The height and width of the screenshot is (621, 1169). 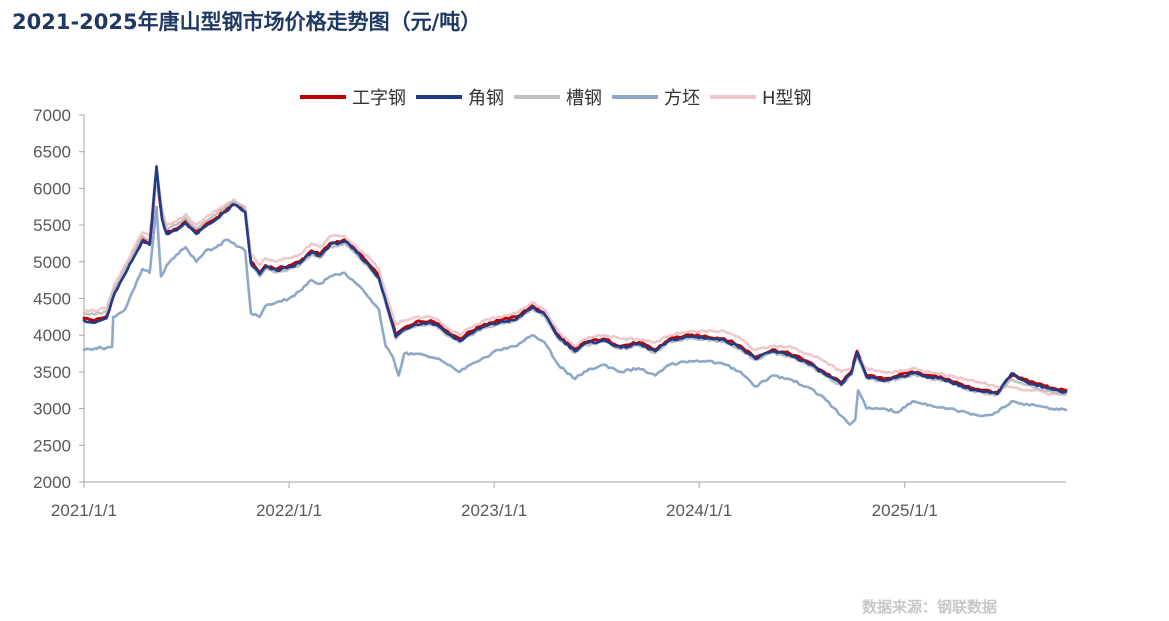 I want to click on x-tick-label: 2025/1/1, so click(x=905, y=510).